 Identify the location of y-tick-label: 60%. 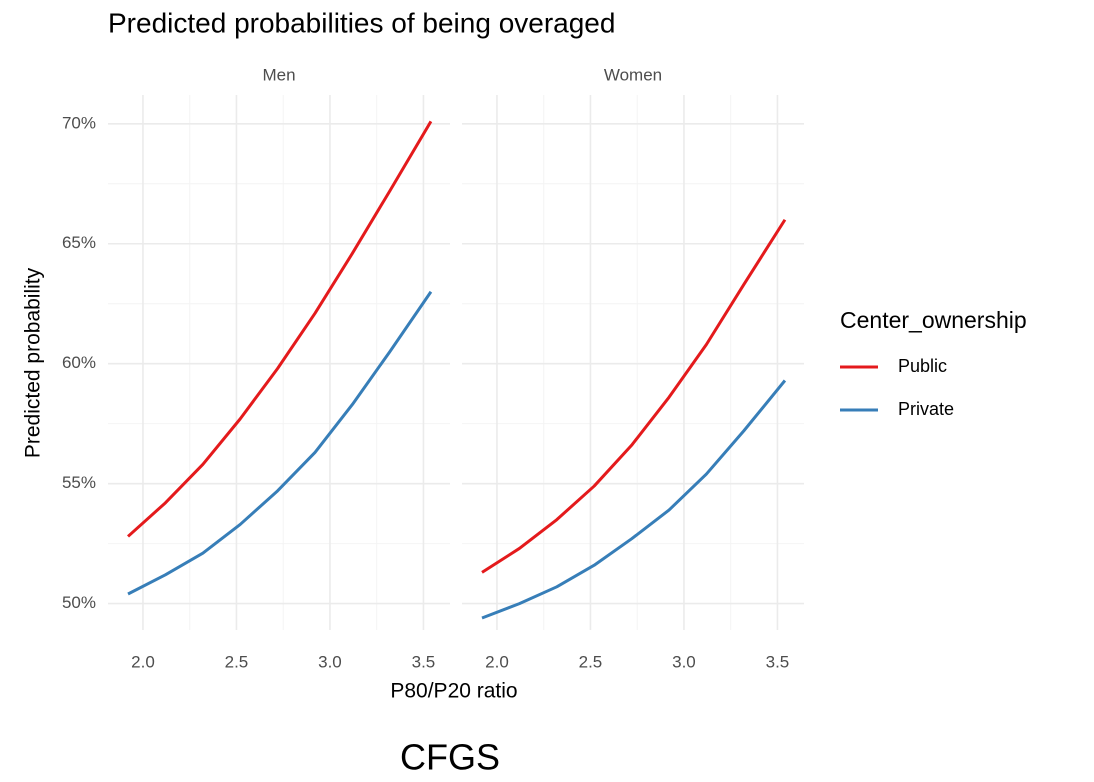
(79, 362).